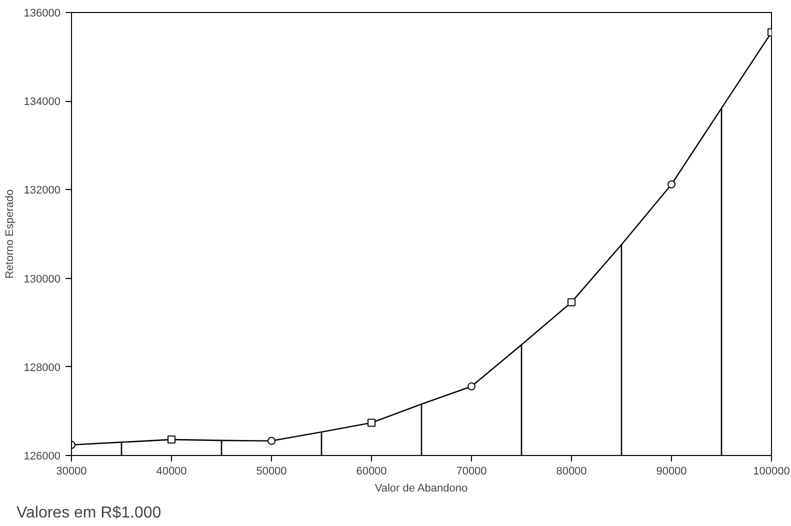 The image size is (791, 526). Describe the element at coordinates (42, 279) in the screenshot. I see `y-tick-label: 130000` at that location.